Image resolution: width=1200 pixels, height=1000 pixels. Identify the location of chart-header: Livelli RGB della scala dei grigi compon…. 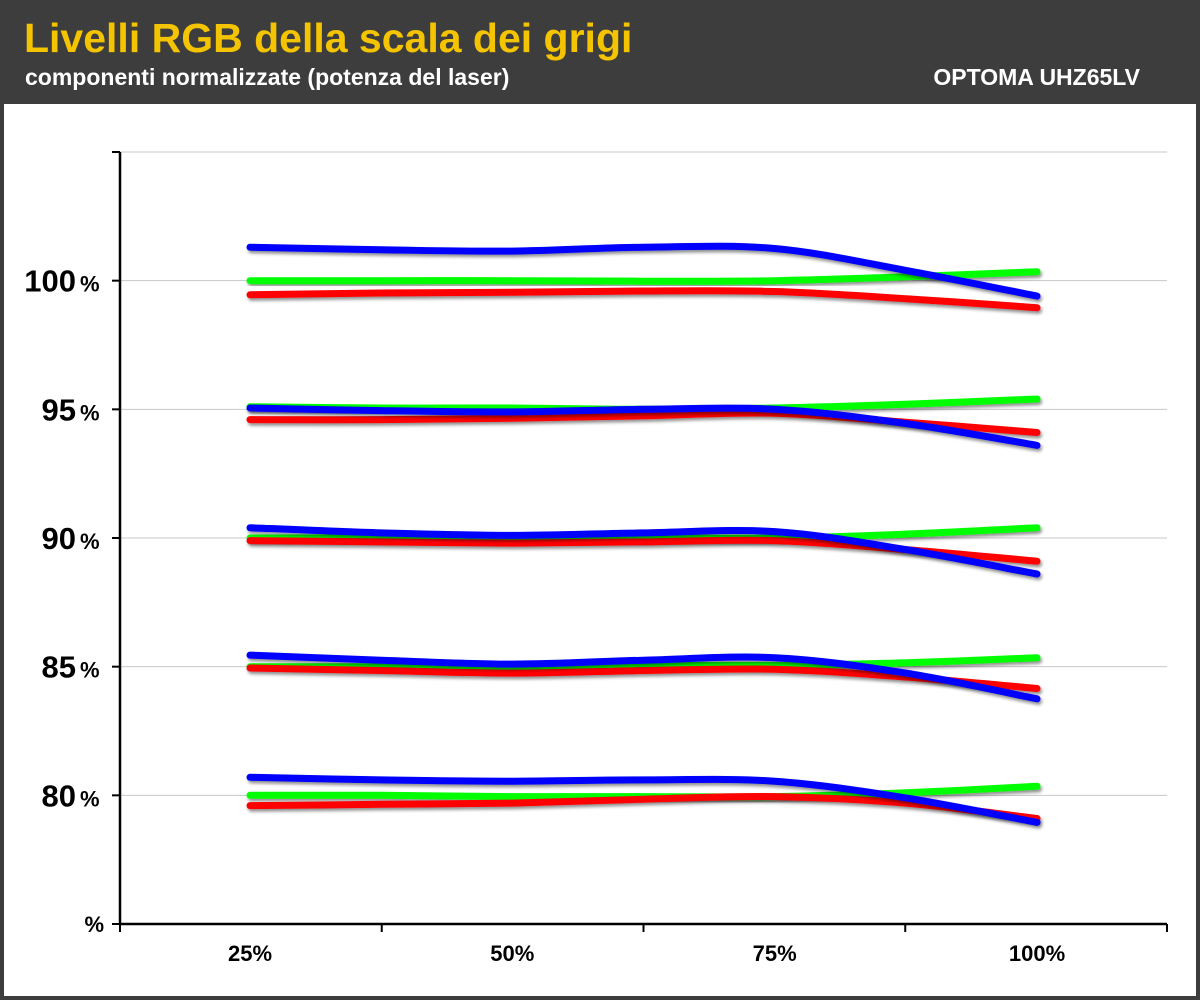
(600, 51).